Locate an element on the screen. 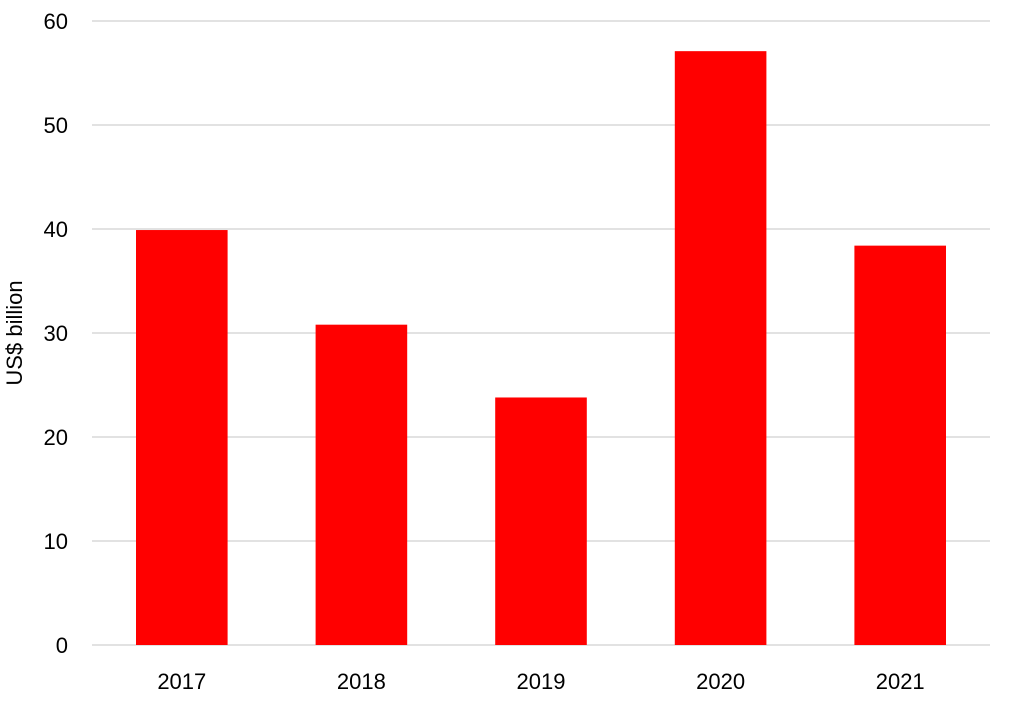 The height and width of the screenshot is (716, 1011). y-tick-label: 0 is located at coordinates (62, 645).